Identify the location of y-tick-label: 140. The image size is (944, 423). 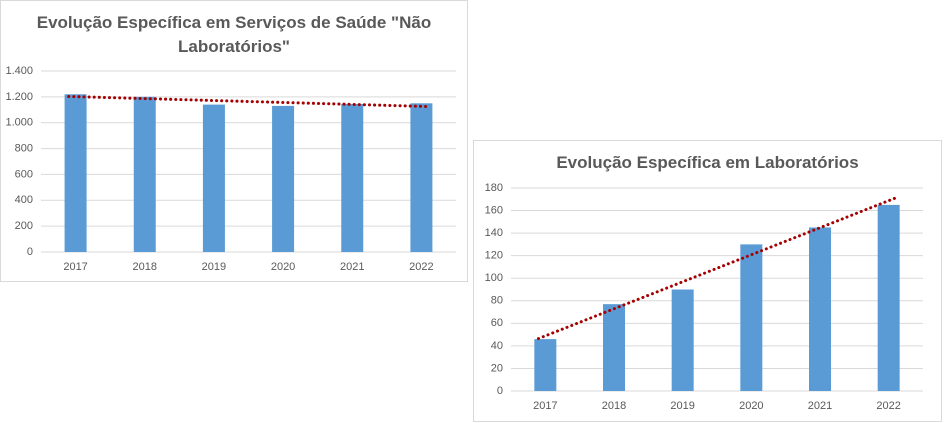
(494, 233).